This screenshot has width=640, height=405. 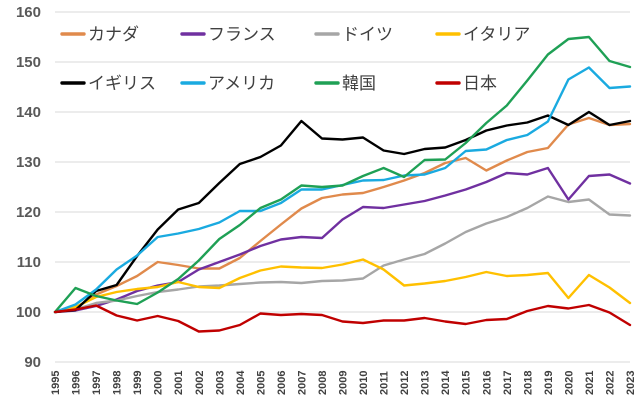 What do you see at coordinates (77, 383) in the screenshot?
I see `x-tick-label: 1996` at bounding box center [77, 383].